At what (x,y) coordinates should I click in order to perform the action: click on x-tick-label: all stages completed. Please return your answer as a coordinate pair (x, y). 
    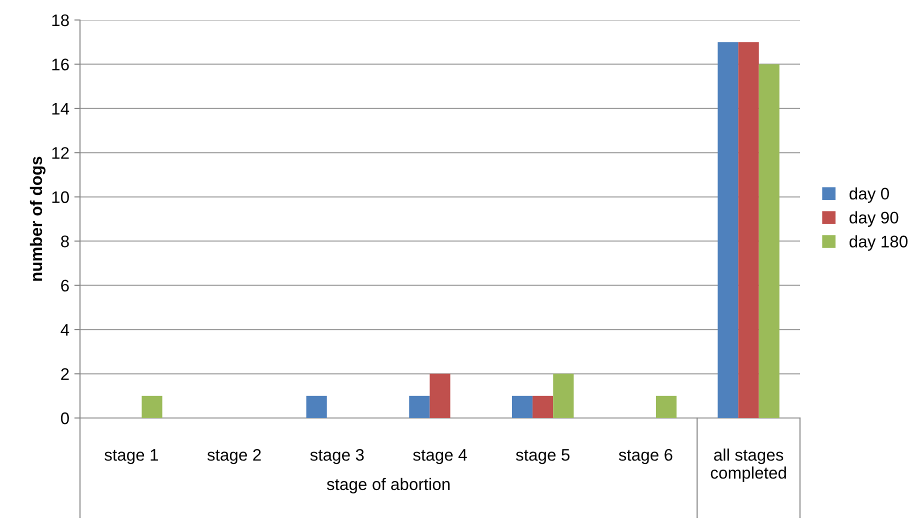
    Looking at the image, I should click on (748, 465).